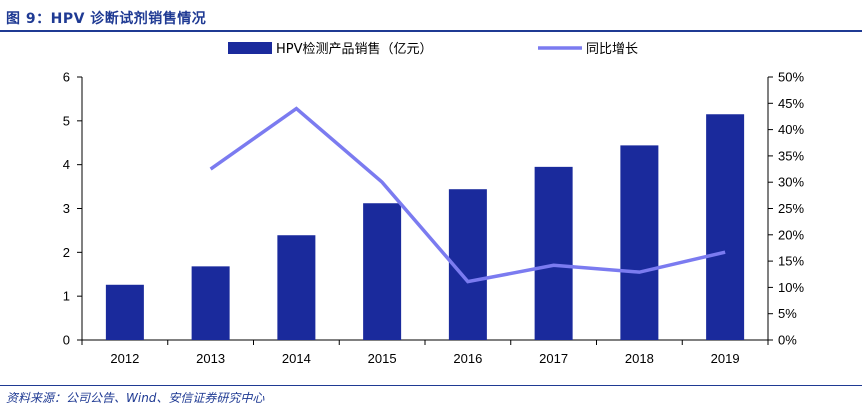 This screenshot has height=414, width=862. I want to click on x-tick-label: 2014, so click(296, 358).